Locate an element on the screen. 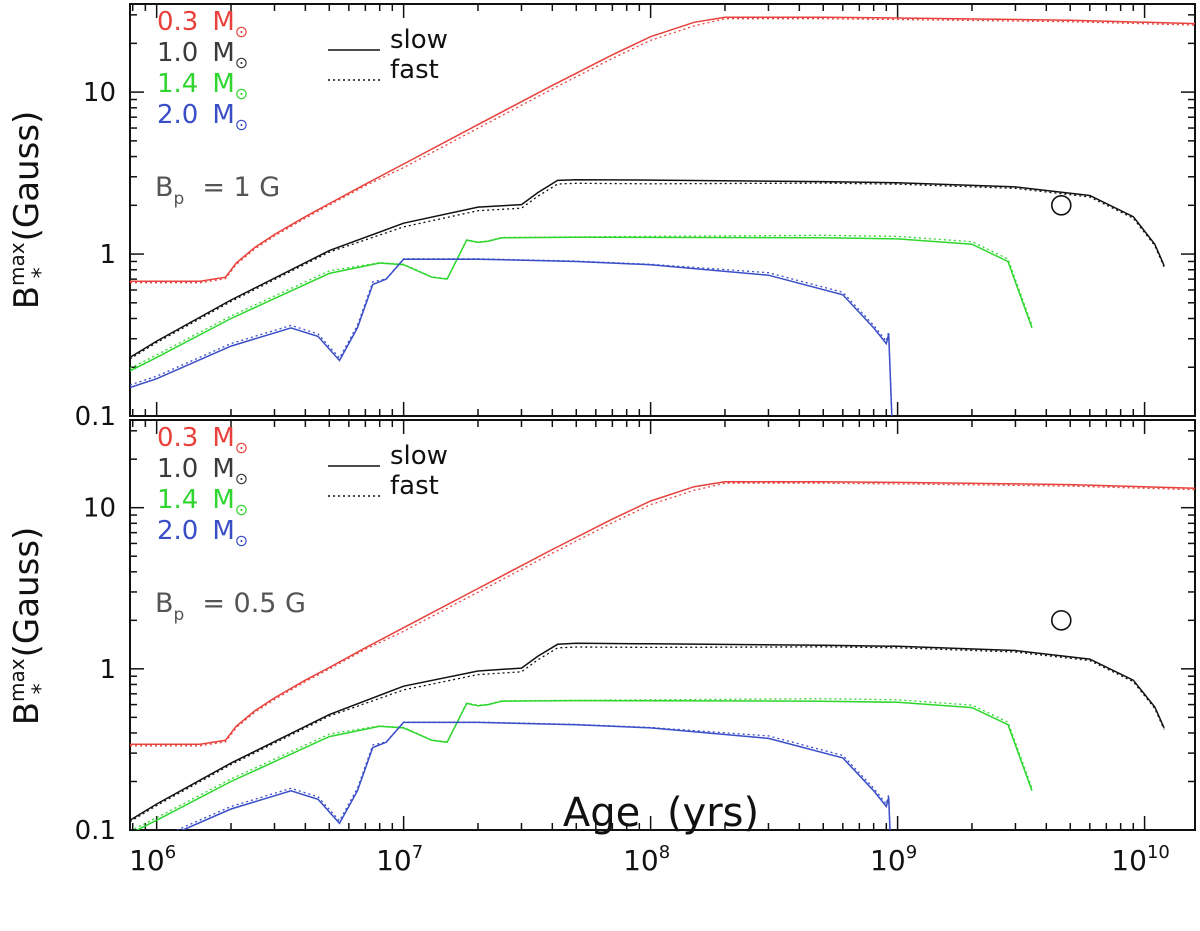  bp-annotation: Bp = 0.5 G is located at coordinates (230, 606).